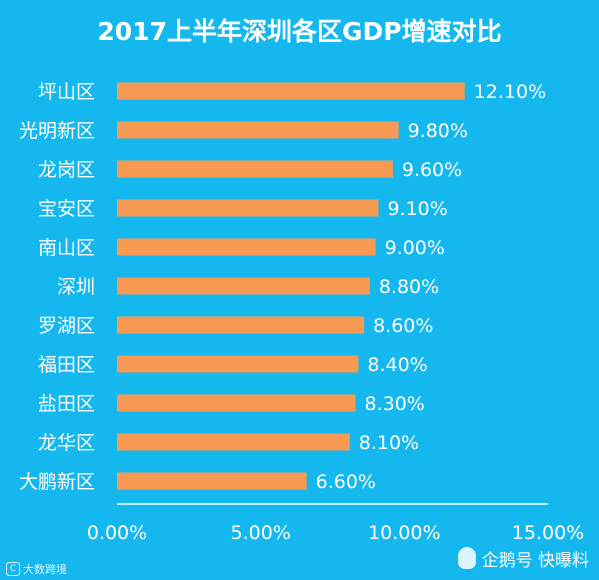  What do you see at coordinates (66, 443) in the screenshot?
I see `category-label: 龙华区` at bounding box center [66, 443].